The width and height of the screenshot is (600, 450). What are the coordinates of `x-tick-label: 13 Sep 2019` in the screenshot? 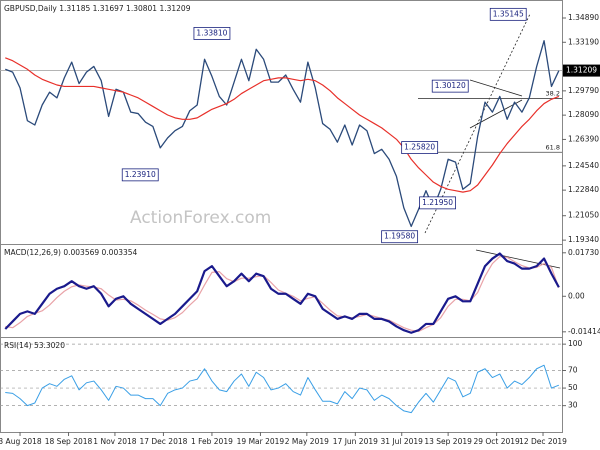 It's located at (448, 441).